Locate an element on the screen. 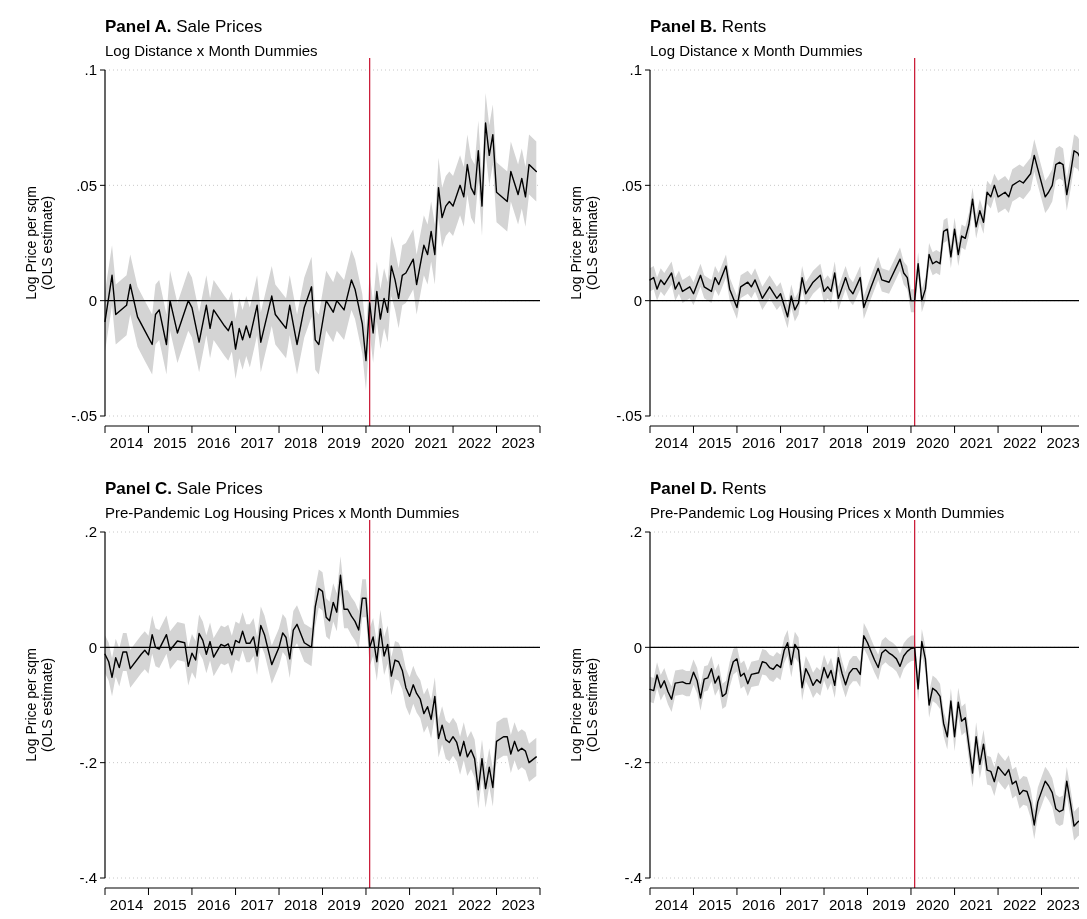 Image resolution: width=1087 pixels, height=919 pixels. chart-title: Panel C. Sale Prices is located at coordinates (184, 488).